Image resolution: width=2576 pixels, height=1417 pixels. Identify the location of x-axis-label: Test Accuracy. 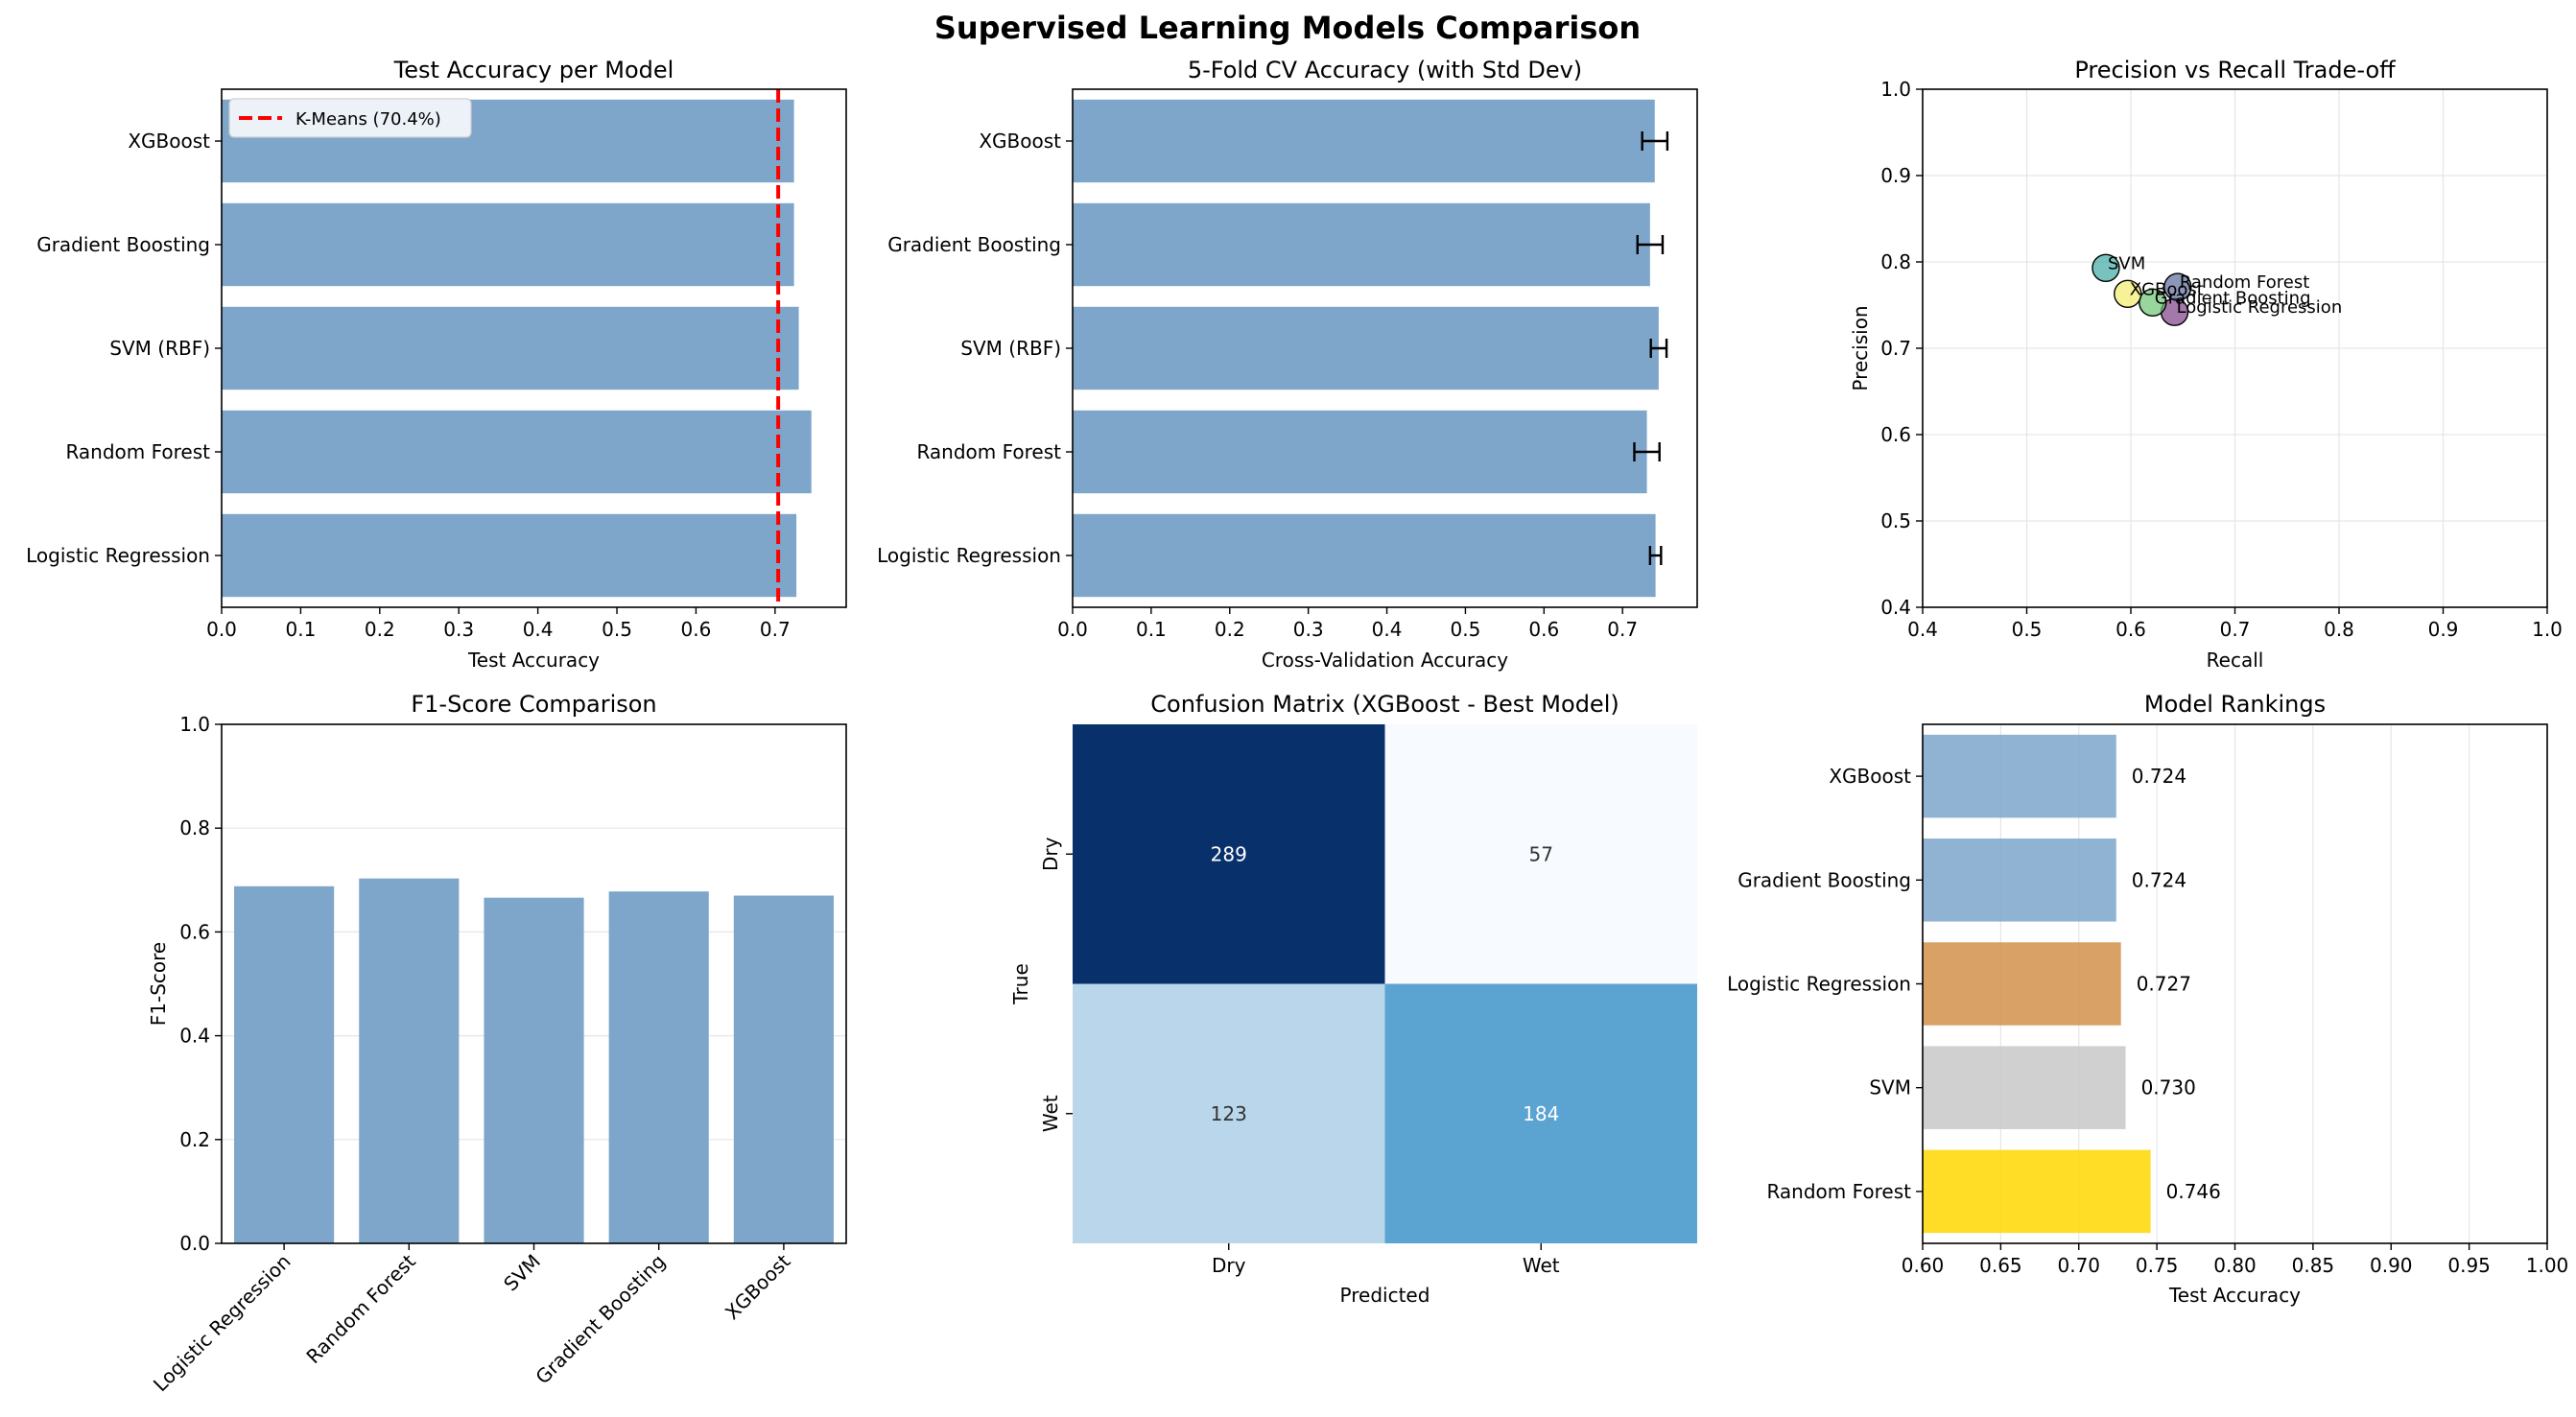
(2234, 1295).